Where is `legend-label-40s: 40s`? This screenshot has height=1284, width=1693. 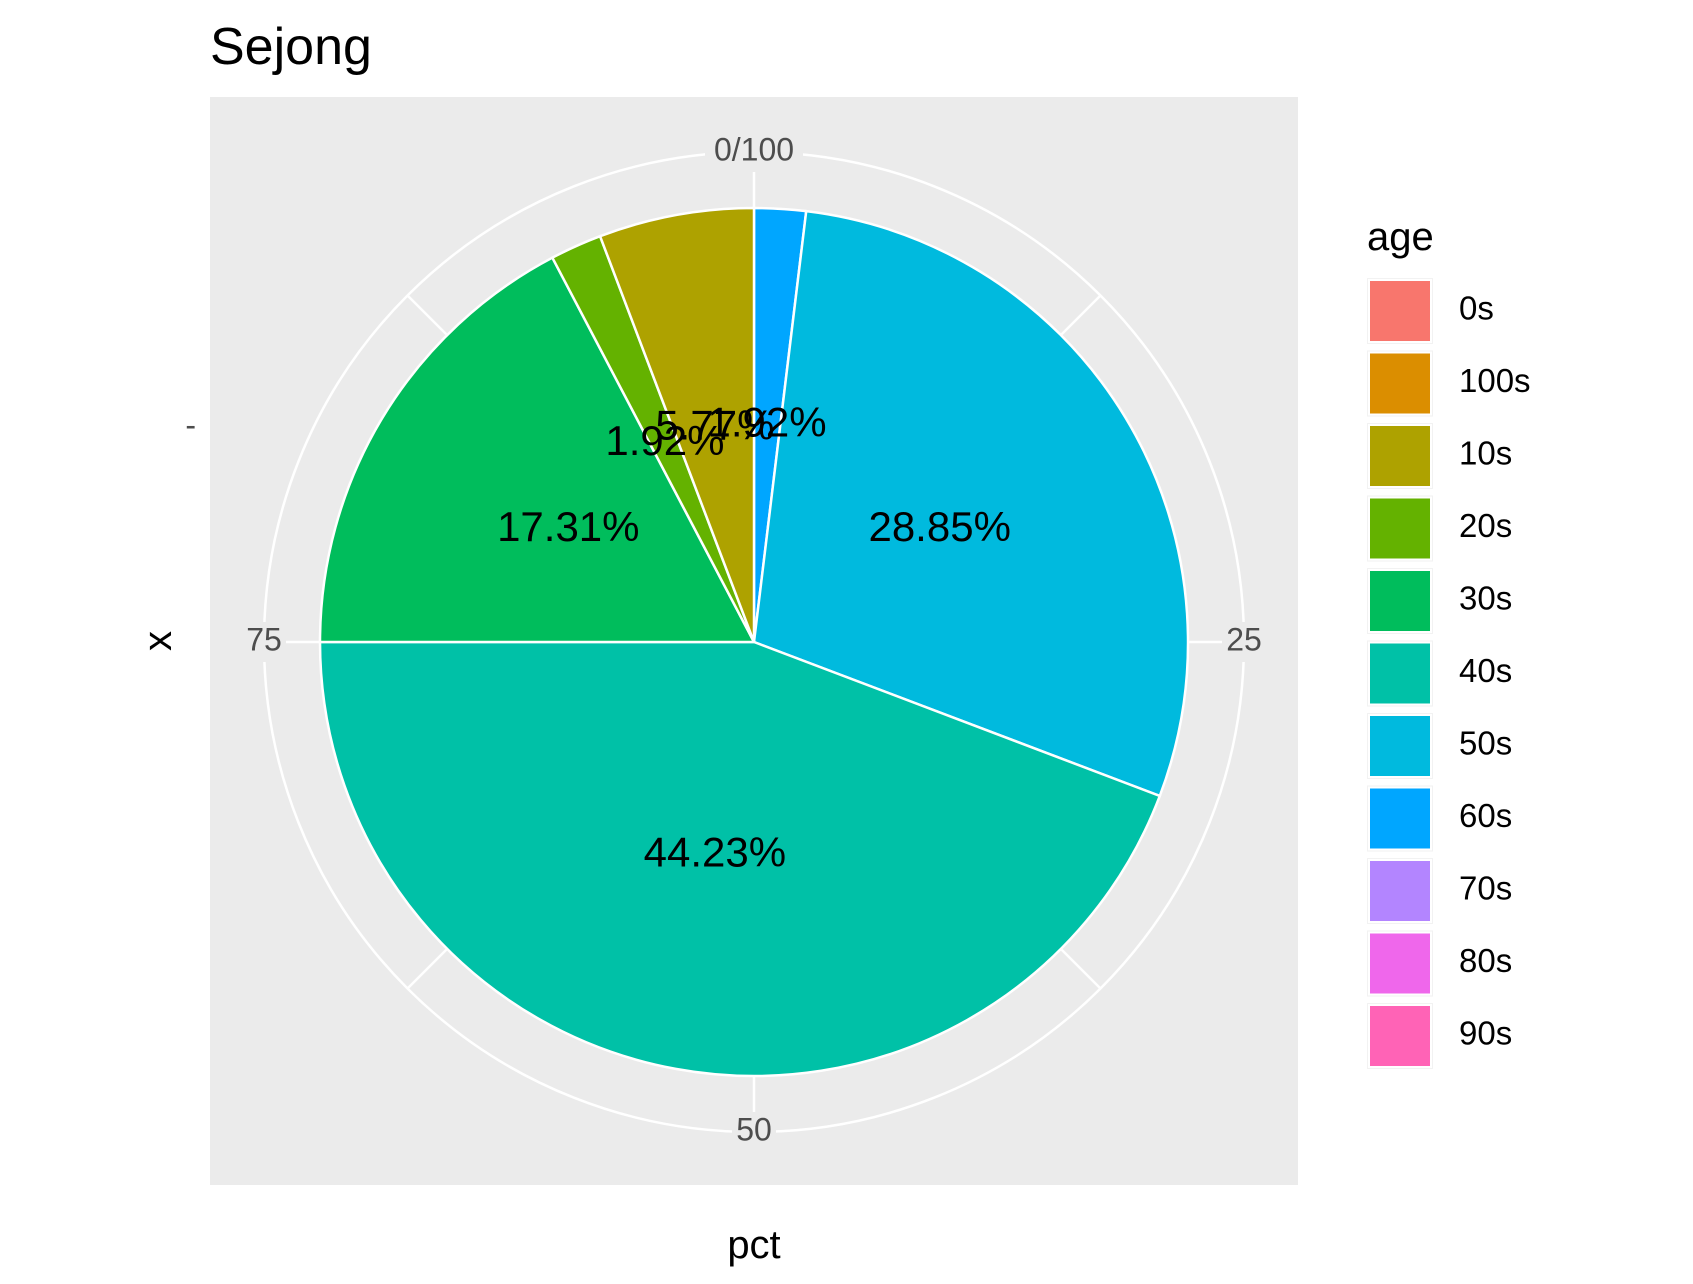 legend-label-40s: 40s is located at coordinates (1485, 670).